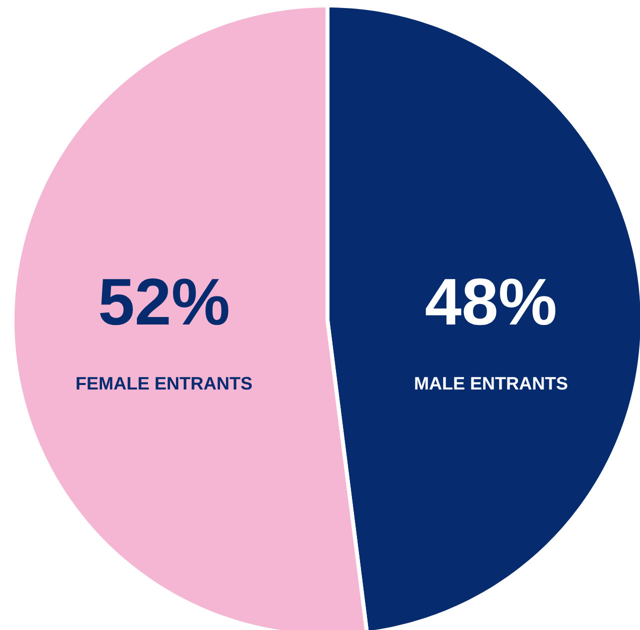  What do you see at coordinates (164, 301) in the screenshot?
I see `data-label: 52%` at bounding box center [164, 301].